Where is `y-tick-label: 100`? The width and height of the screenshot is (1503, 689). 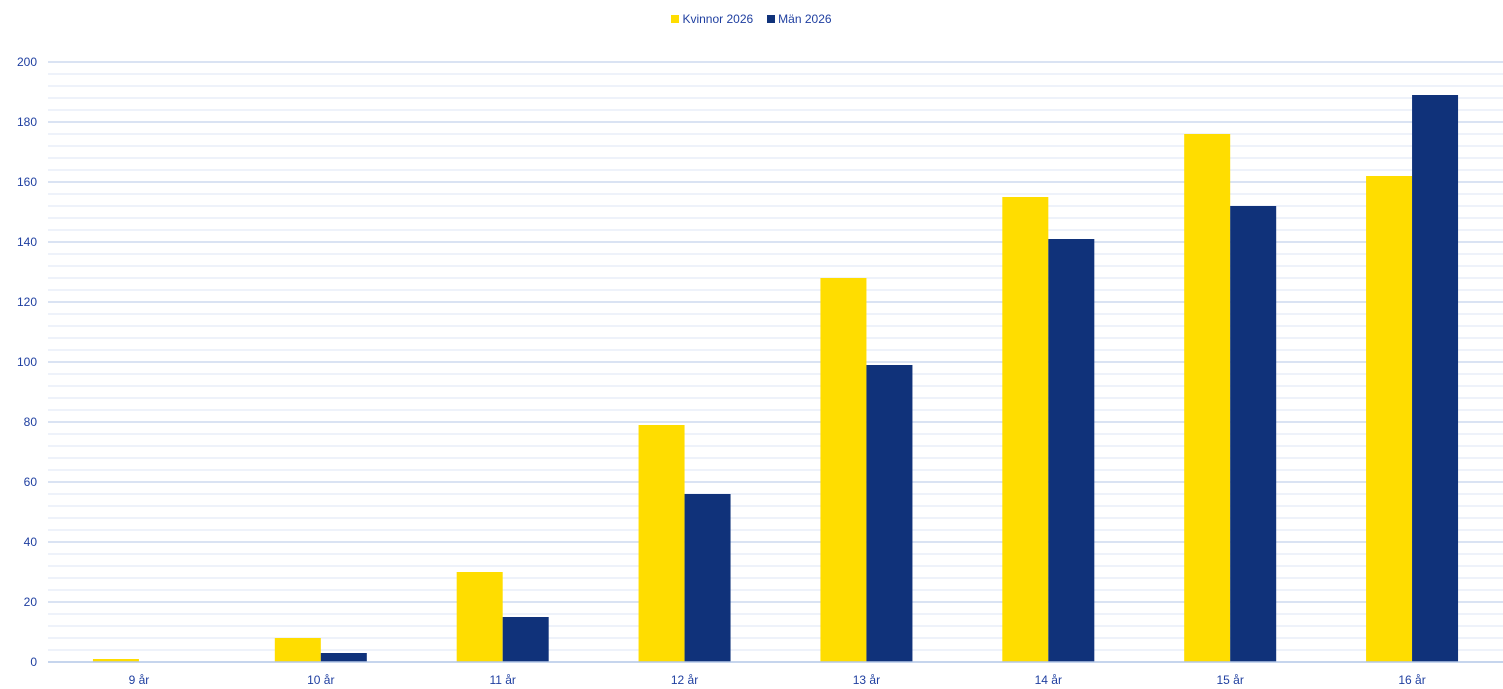
y-tick-label: 100 is located at coordinates (27, 362).